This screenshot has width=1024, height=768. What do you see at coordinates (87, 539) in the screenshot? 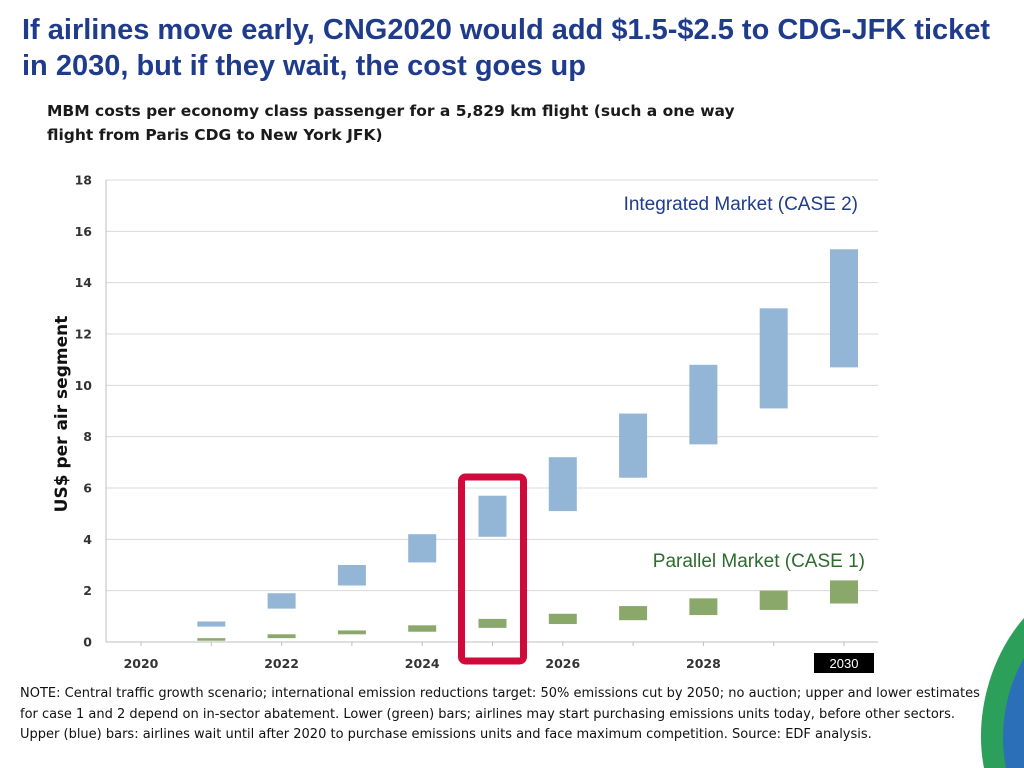
I see `y-tick-label: 4` at bounding box center [87, 539].